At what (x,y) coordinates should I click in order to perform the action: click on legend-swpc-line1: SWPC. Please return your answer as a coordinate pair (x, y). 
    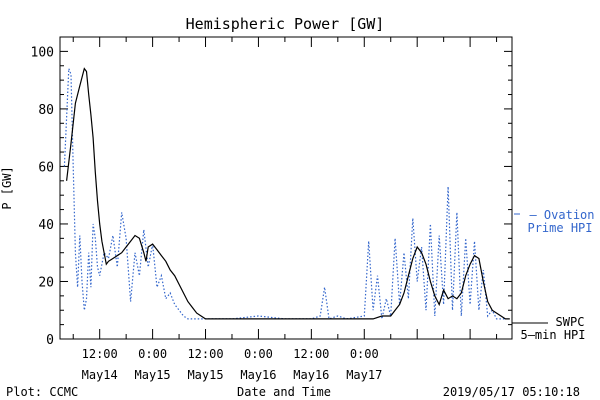
    Looking at the image, I should click on (570, 322).